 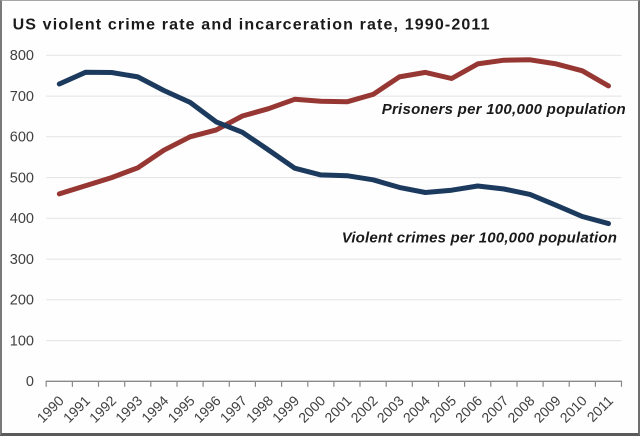 What do you see at coordinates (22, 301) in the screenshot?
I see `svg-text: 200` at bounding box center [22, 301].